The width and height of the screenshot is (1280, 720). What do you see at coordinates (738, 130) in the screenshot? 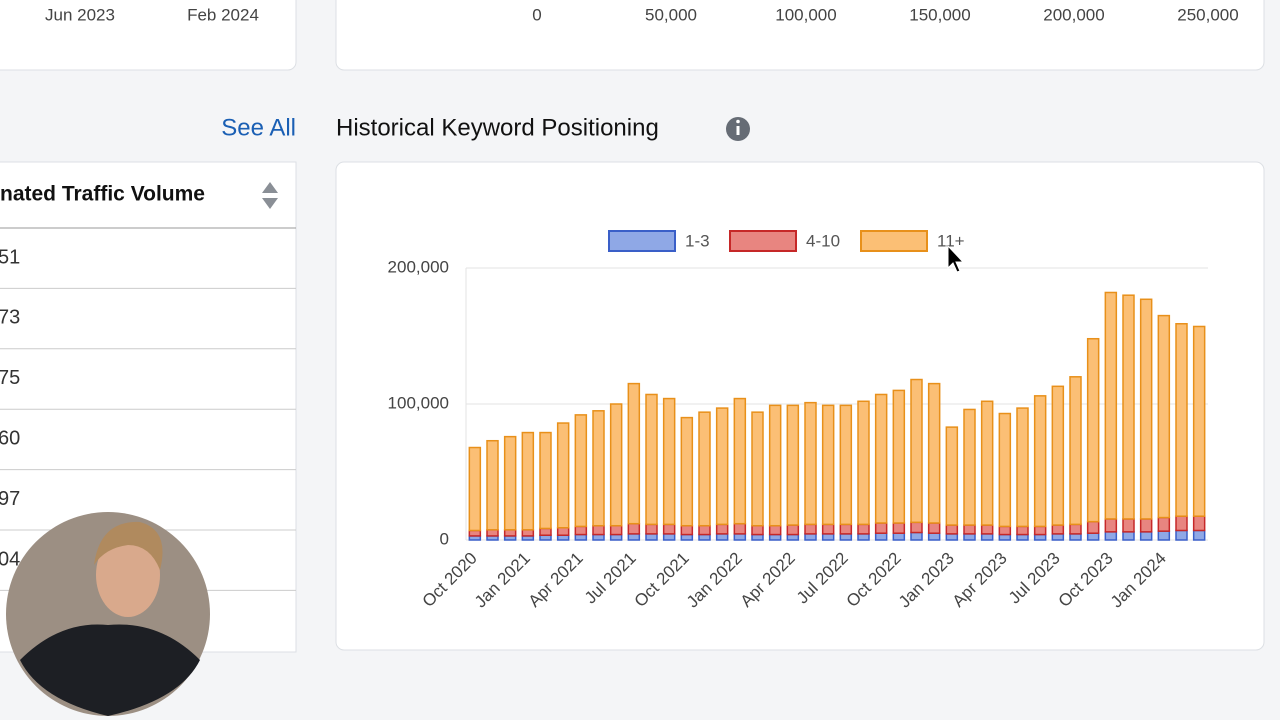
I see `info-icon-glyph` at bounding box center [738, 130].